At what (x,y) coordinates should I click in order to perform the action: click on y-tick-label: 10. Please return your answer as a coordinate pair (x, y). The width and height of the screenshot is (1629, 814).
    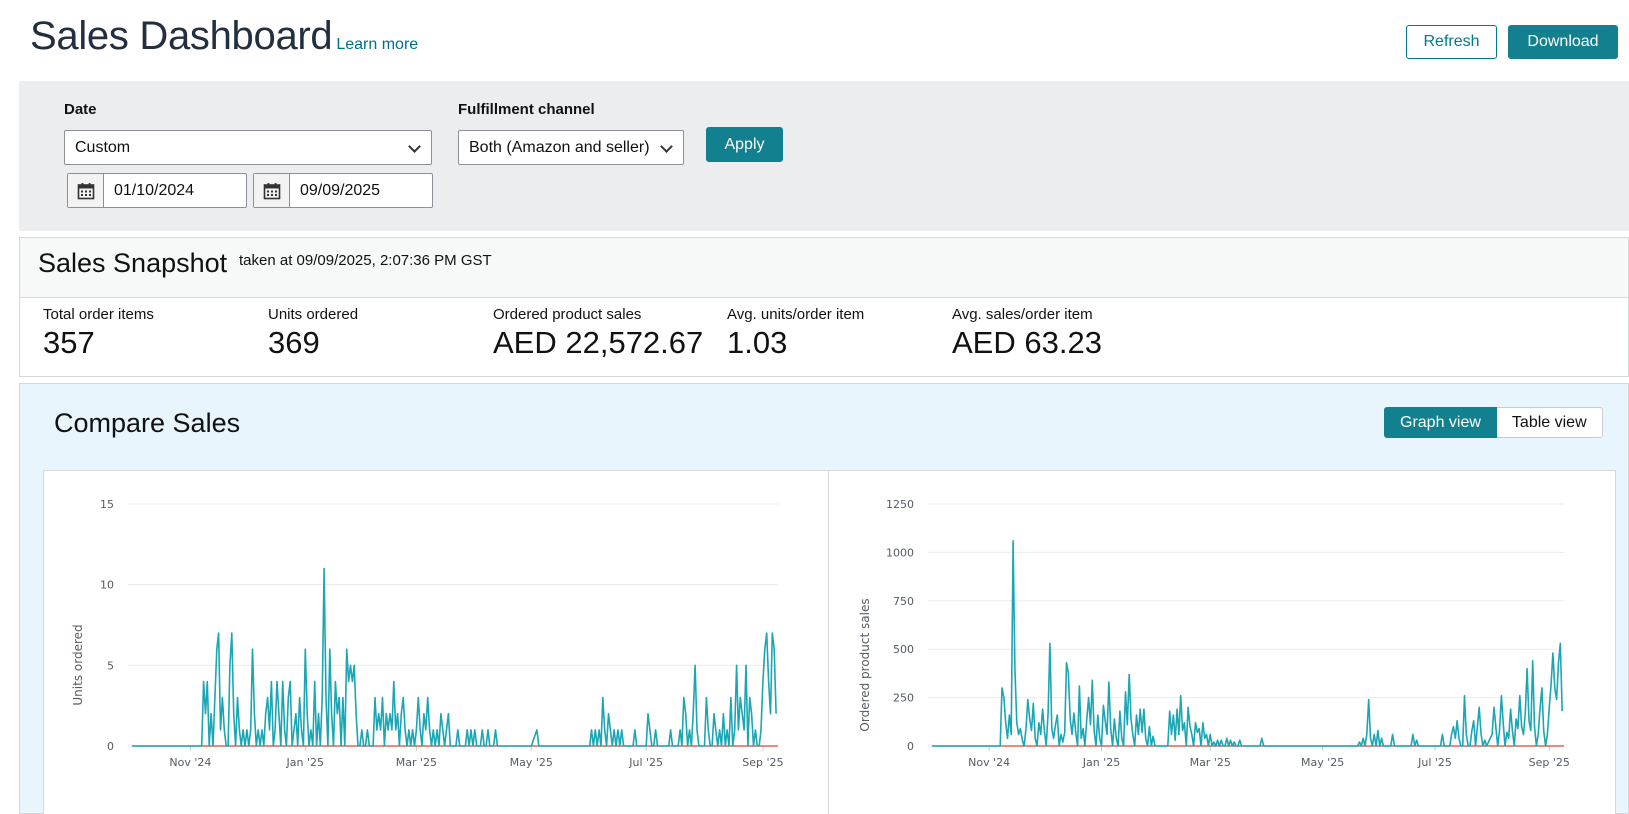
    Looking at the image, I should click on (107, 585).